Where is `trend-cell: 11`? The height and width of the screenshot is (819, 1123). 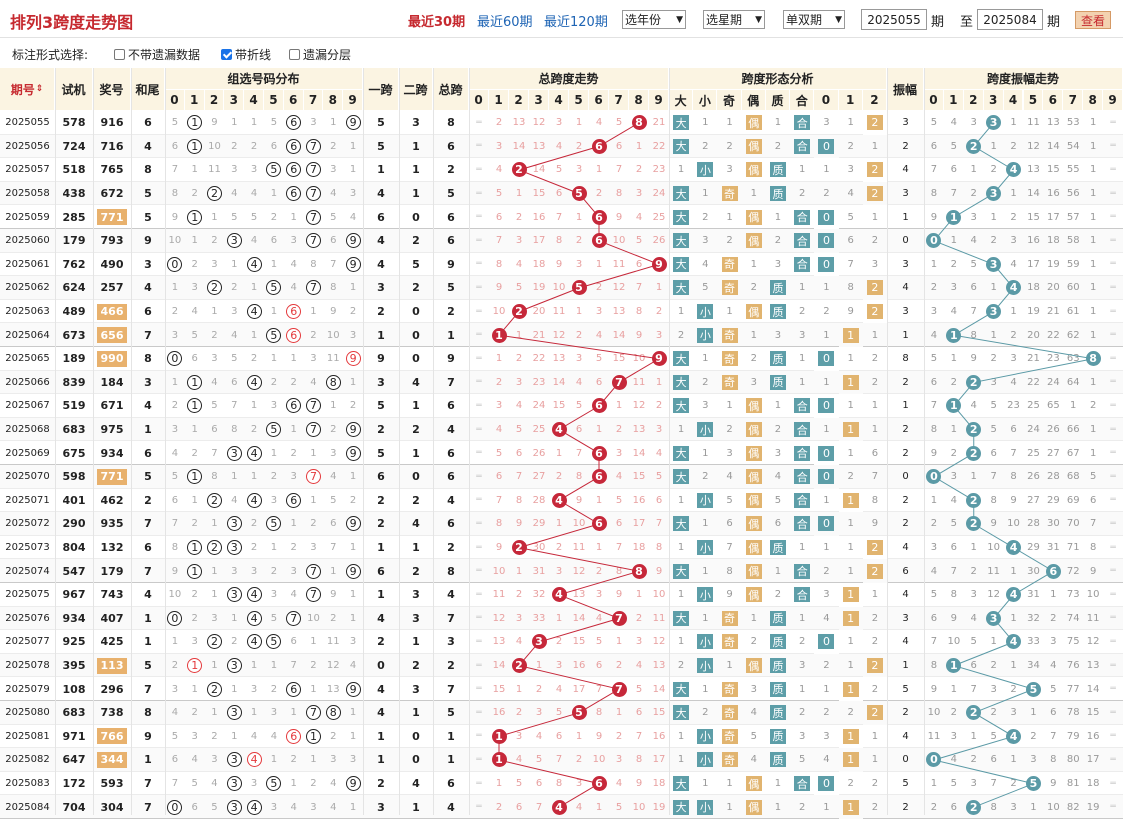
trend-cell: 11 is located at coordinates (619, 264).